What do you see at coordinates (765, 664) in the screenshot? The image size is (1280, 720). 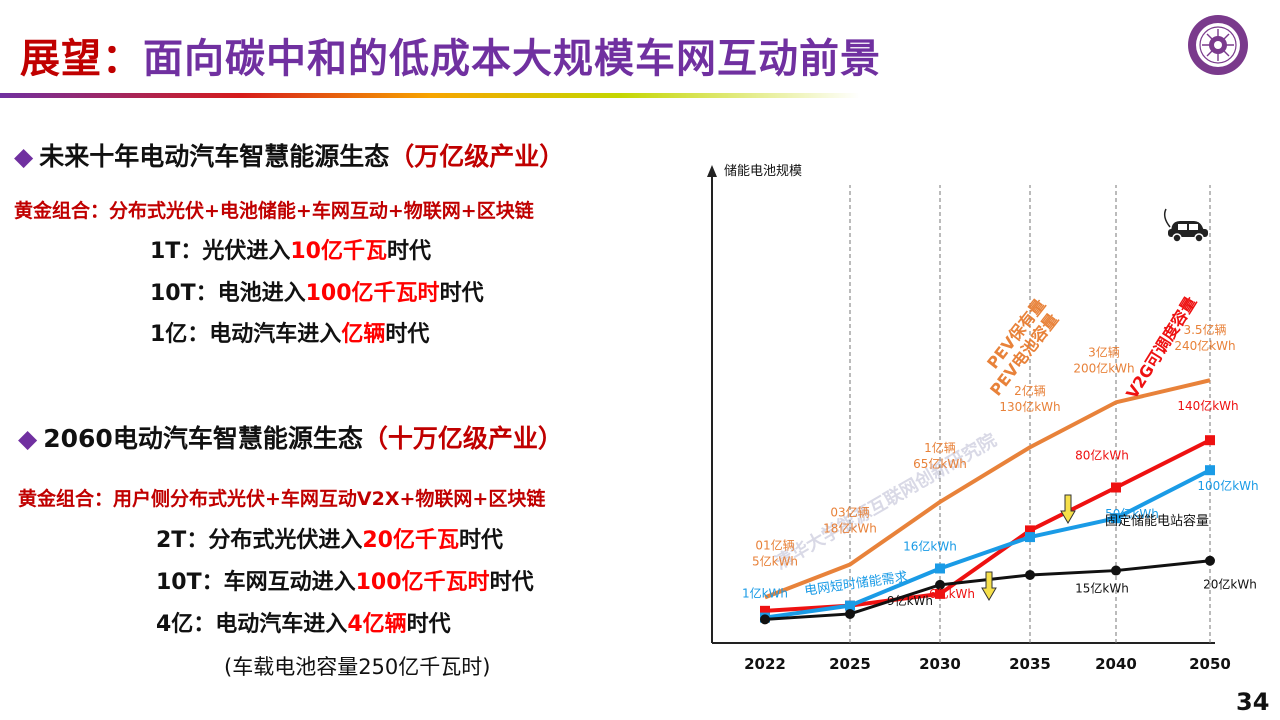 I see `x-tick-label: 2022` at bounding box center [765, 664].